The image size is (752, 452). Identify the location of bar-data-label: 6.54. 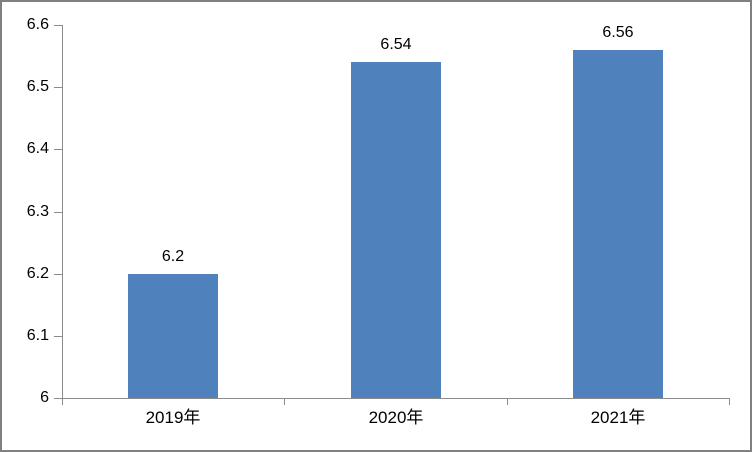
(396, 44).